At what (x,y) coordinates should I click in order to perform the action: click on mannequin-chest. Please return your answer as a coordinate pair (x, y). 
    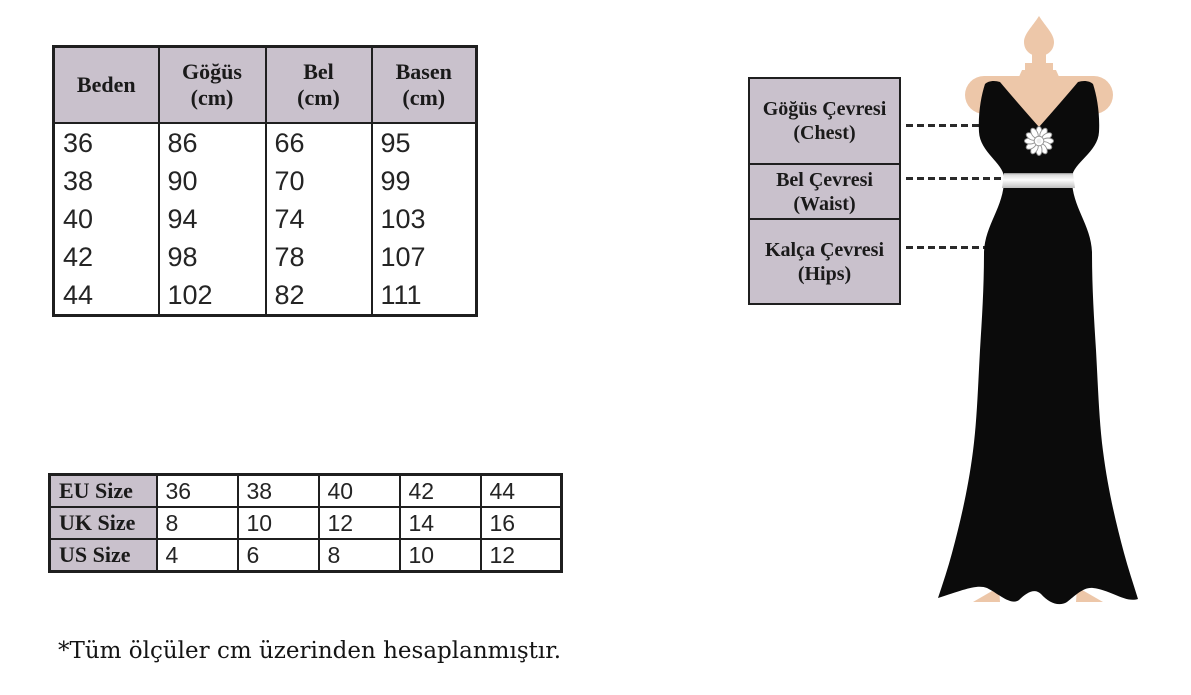
    Looking at the image, I should click on (1039, 105).